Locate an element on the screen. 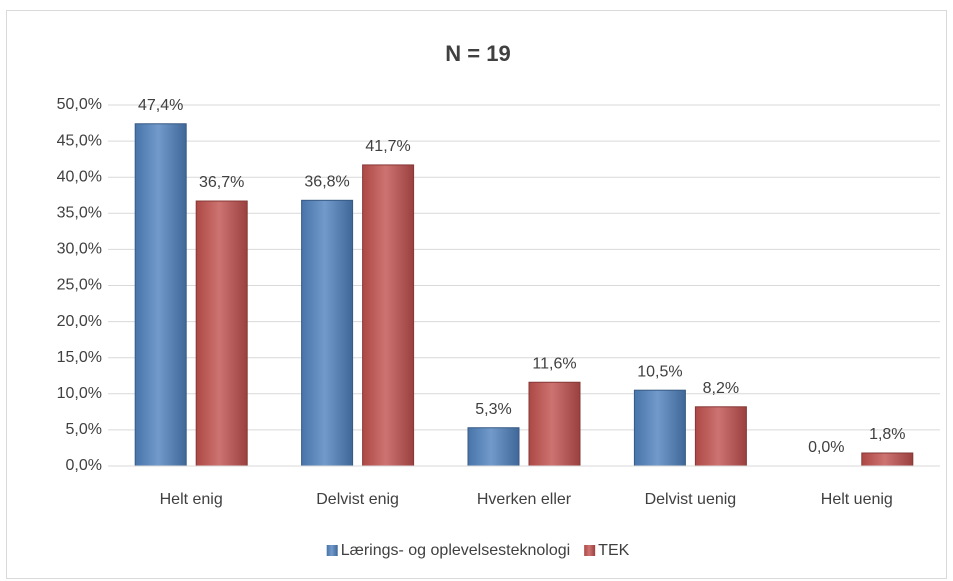  y-tick-label: 40,0% is located at coordinates (79, 176).